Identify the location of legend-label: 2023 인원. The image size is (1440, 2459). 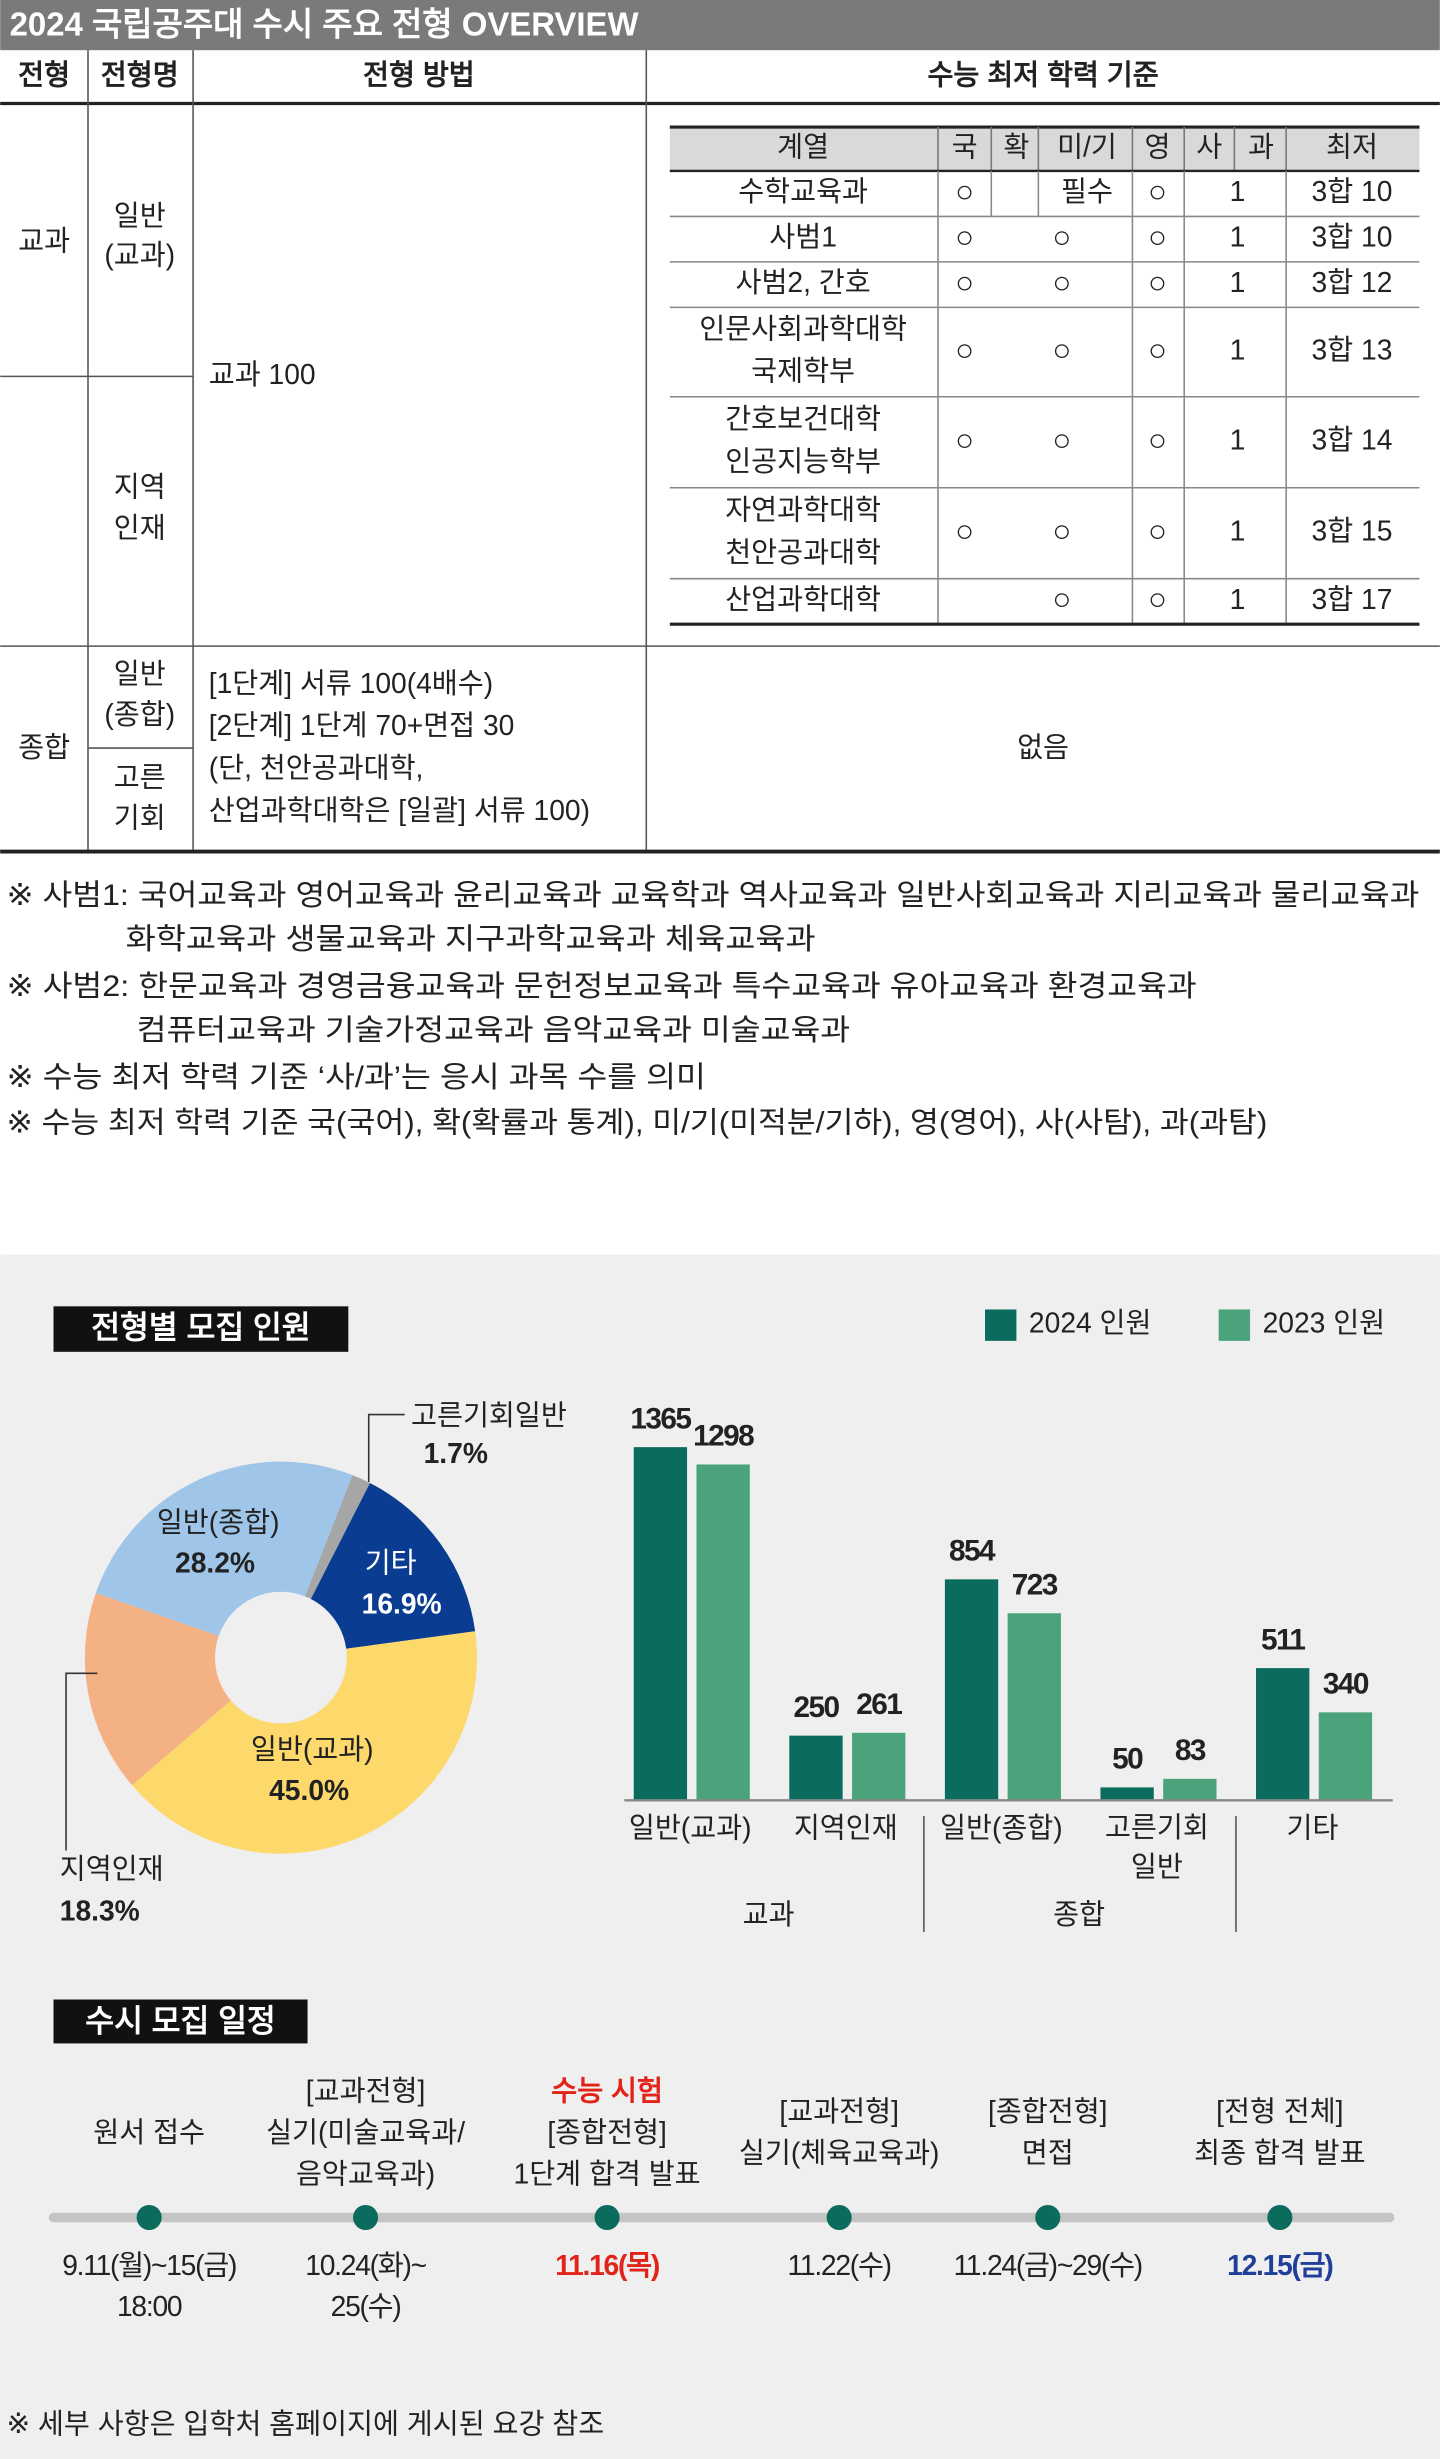
(1324, 1323).